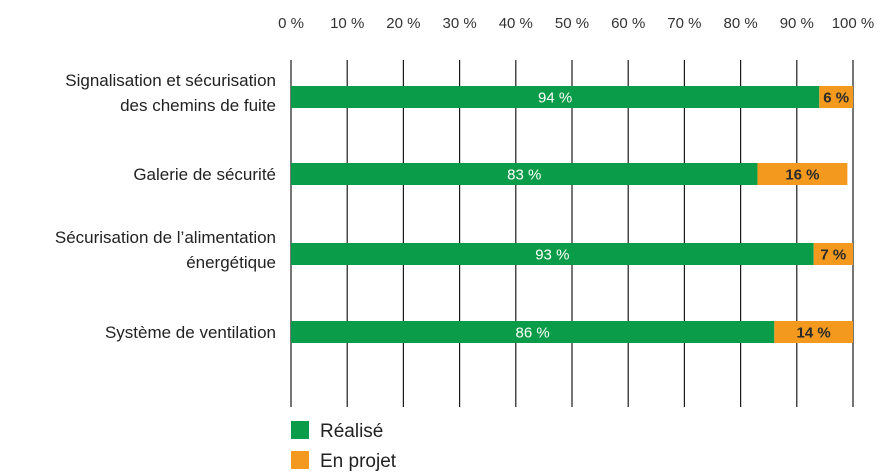 The width and height of the screenshot is (895, 474). I want to click on bar-data-label: 16 %, so click(802, 175).